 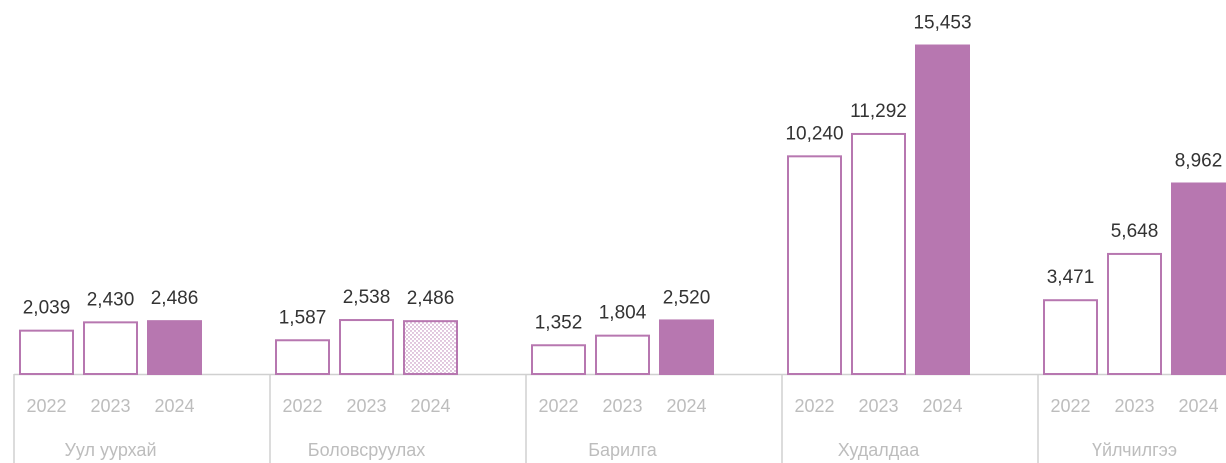 I want to click on value-label: 1,352, so click(x=559, y=322).